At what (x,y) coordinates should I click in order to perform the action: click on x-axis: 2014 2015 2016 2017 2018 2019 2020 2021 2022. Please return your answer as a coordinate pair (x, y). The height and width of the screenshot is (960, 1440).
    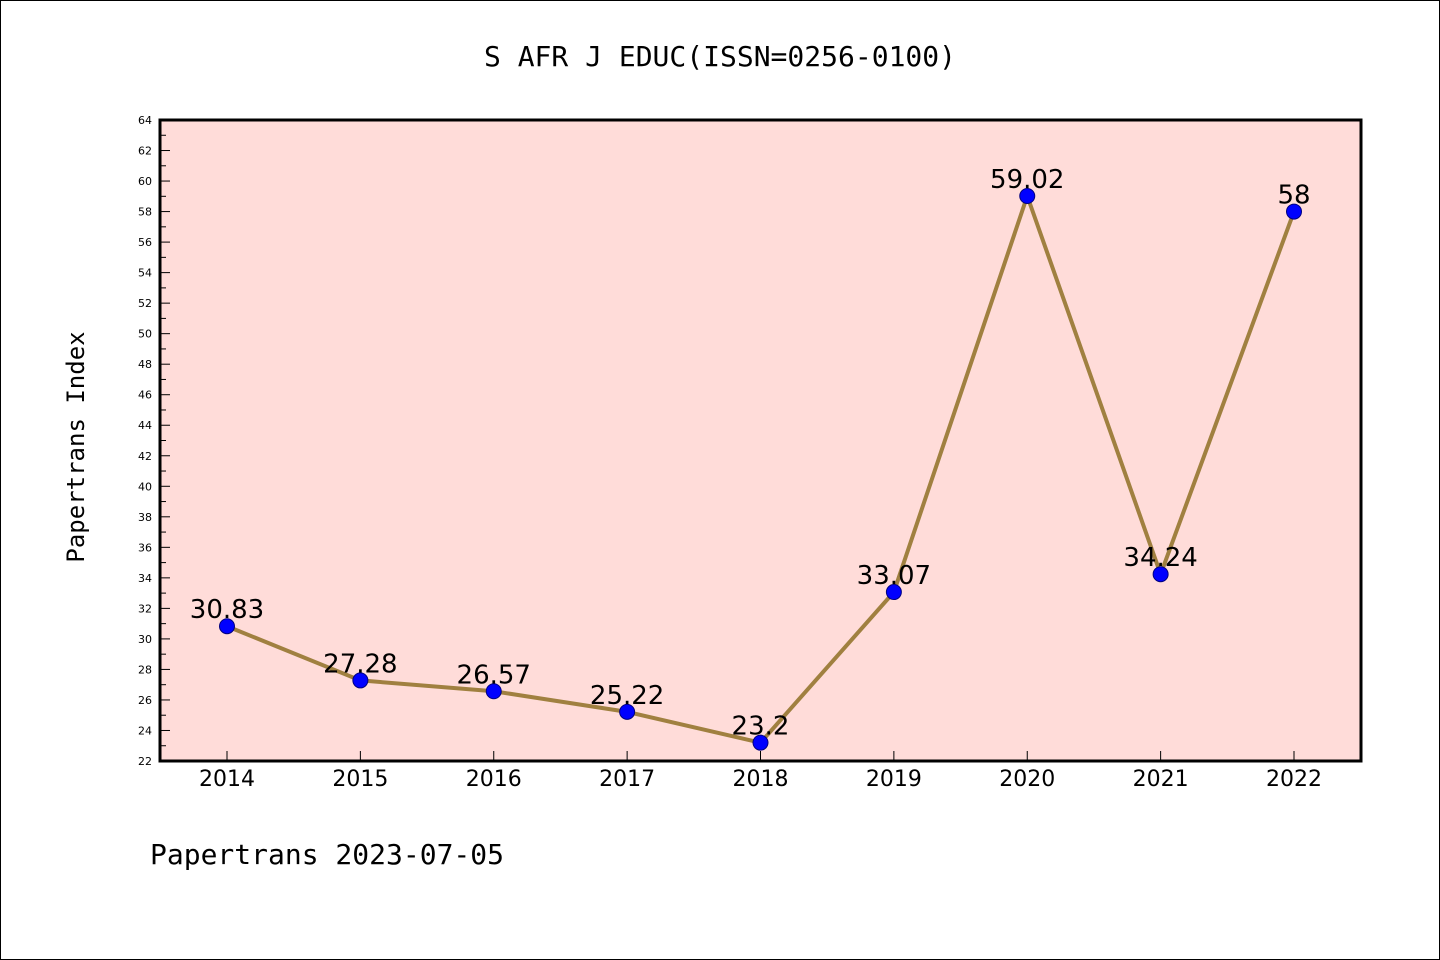
    Looking at the image, I should click on (760, 771).